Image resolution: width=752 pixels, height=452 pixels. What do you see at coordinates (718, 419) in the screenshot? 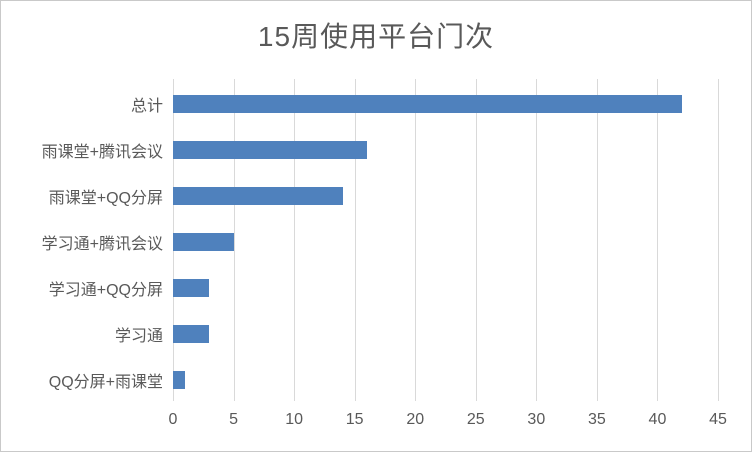
I see `x-tick-label: 45` at bounding box center [718, 419].